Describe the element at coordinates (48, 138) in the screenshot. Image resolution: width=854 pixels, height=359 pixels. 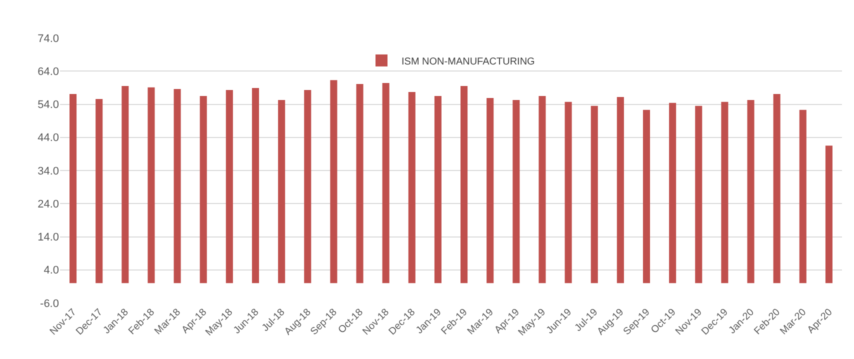
I see `y-tick-label: 44.0` at that location.